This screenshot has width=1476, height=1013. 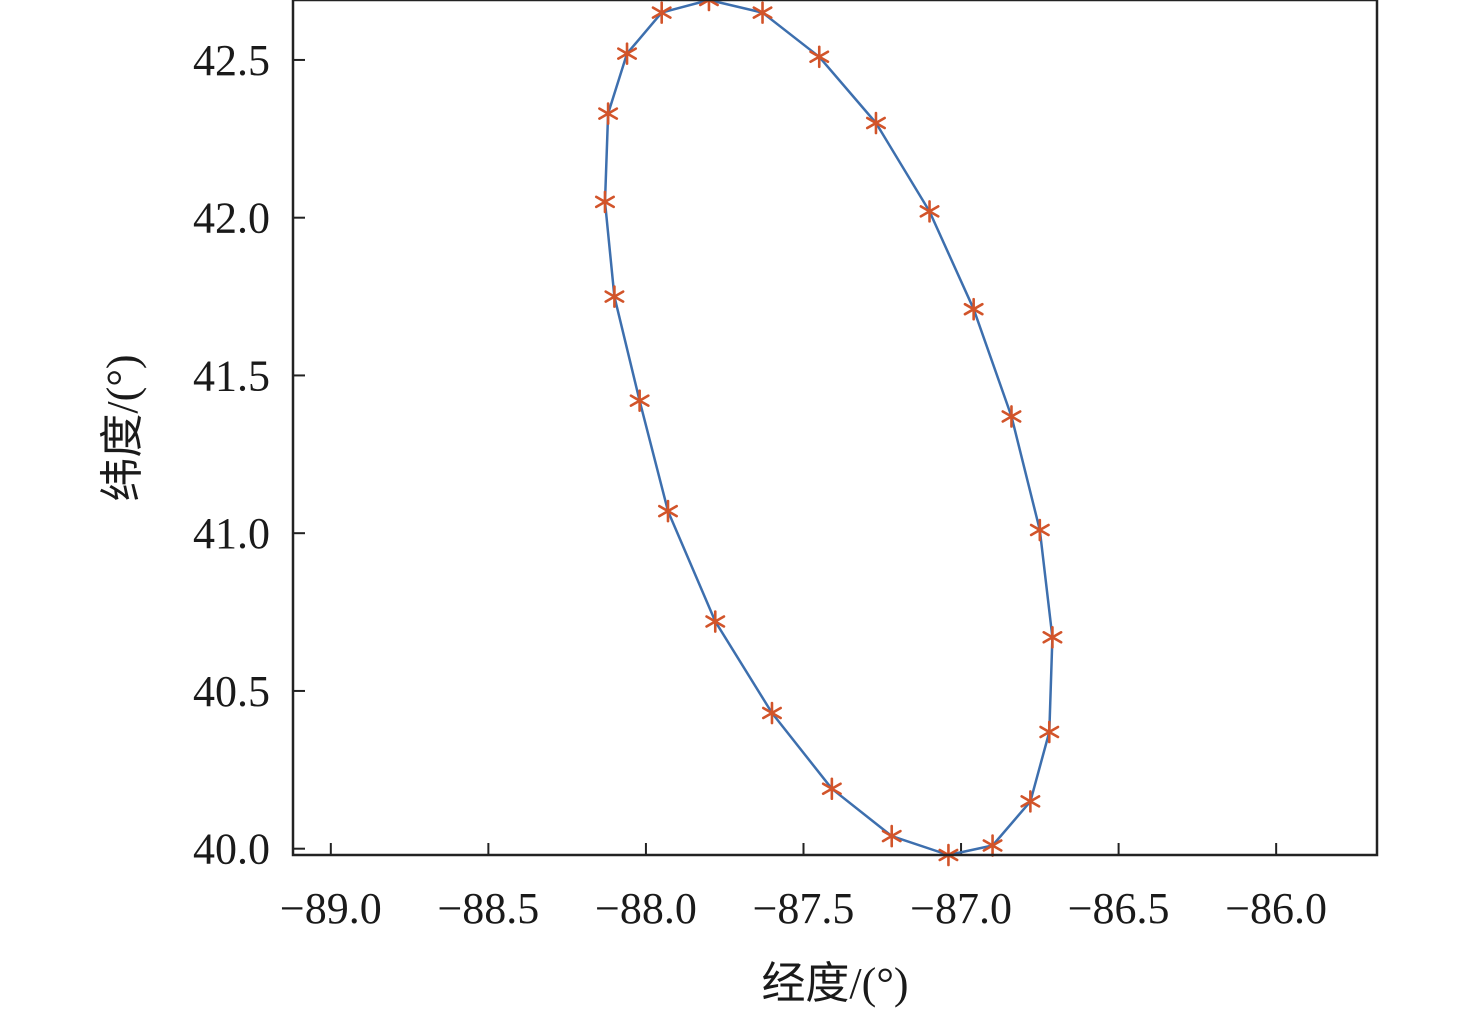 What do you see at coordinates (961, 908) in the screenshot?
I see `x-tick-label: −87.0` at bounding box center [961, 908].